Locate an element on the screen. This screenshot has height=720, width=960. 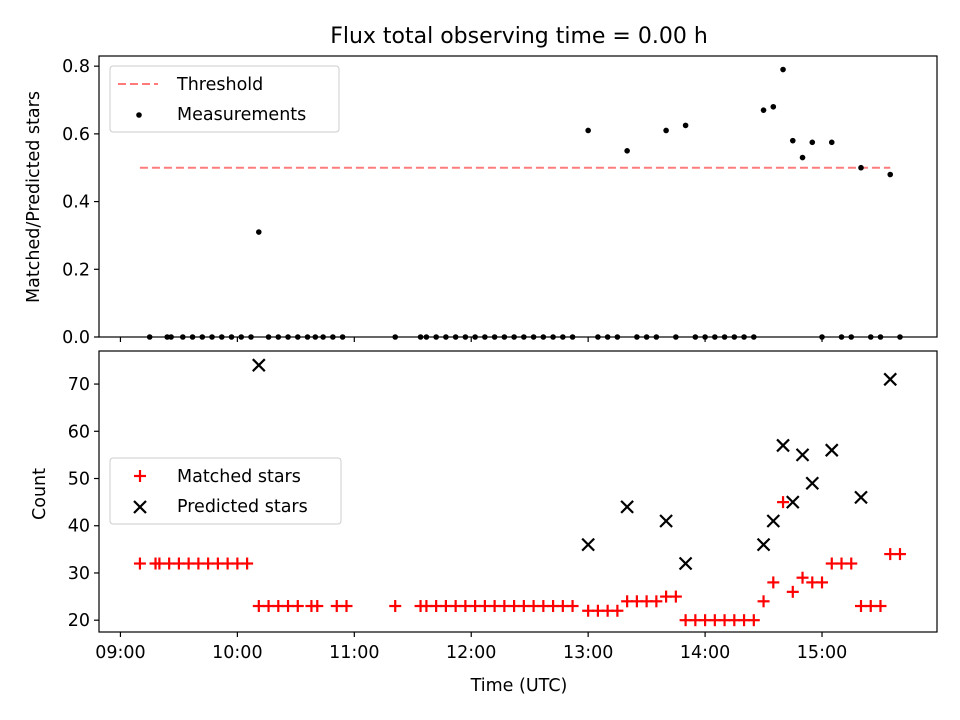
bottom-ytick-label: 30 is located at coordinates (79, 574).